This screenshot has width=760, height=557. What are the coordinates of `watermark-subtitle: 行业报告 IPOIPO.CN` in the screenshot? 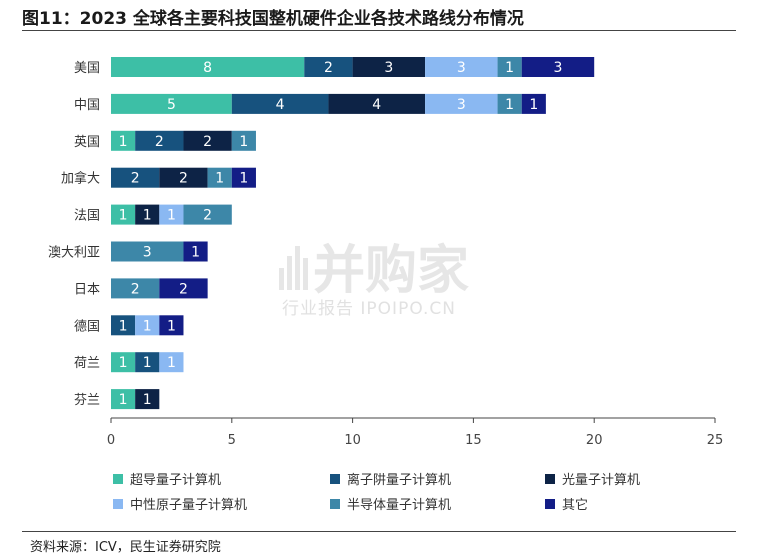 It's located at (369, 309).